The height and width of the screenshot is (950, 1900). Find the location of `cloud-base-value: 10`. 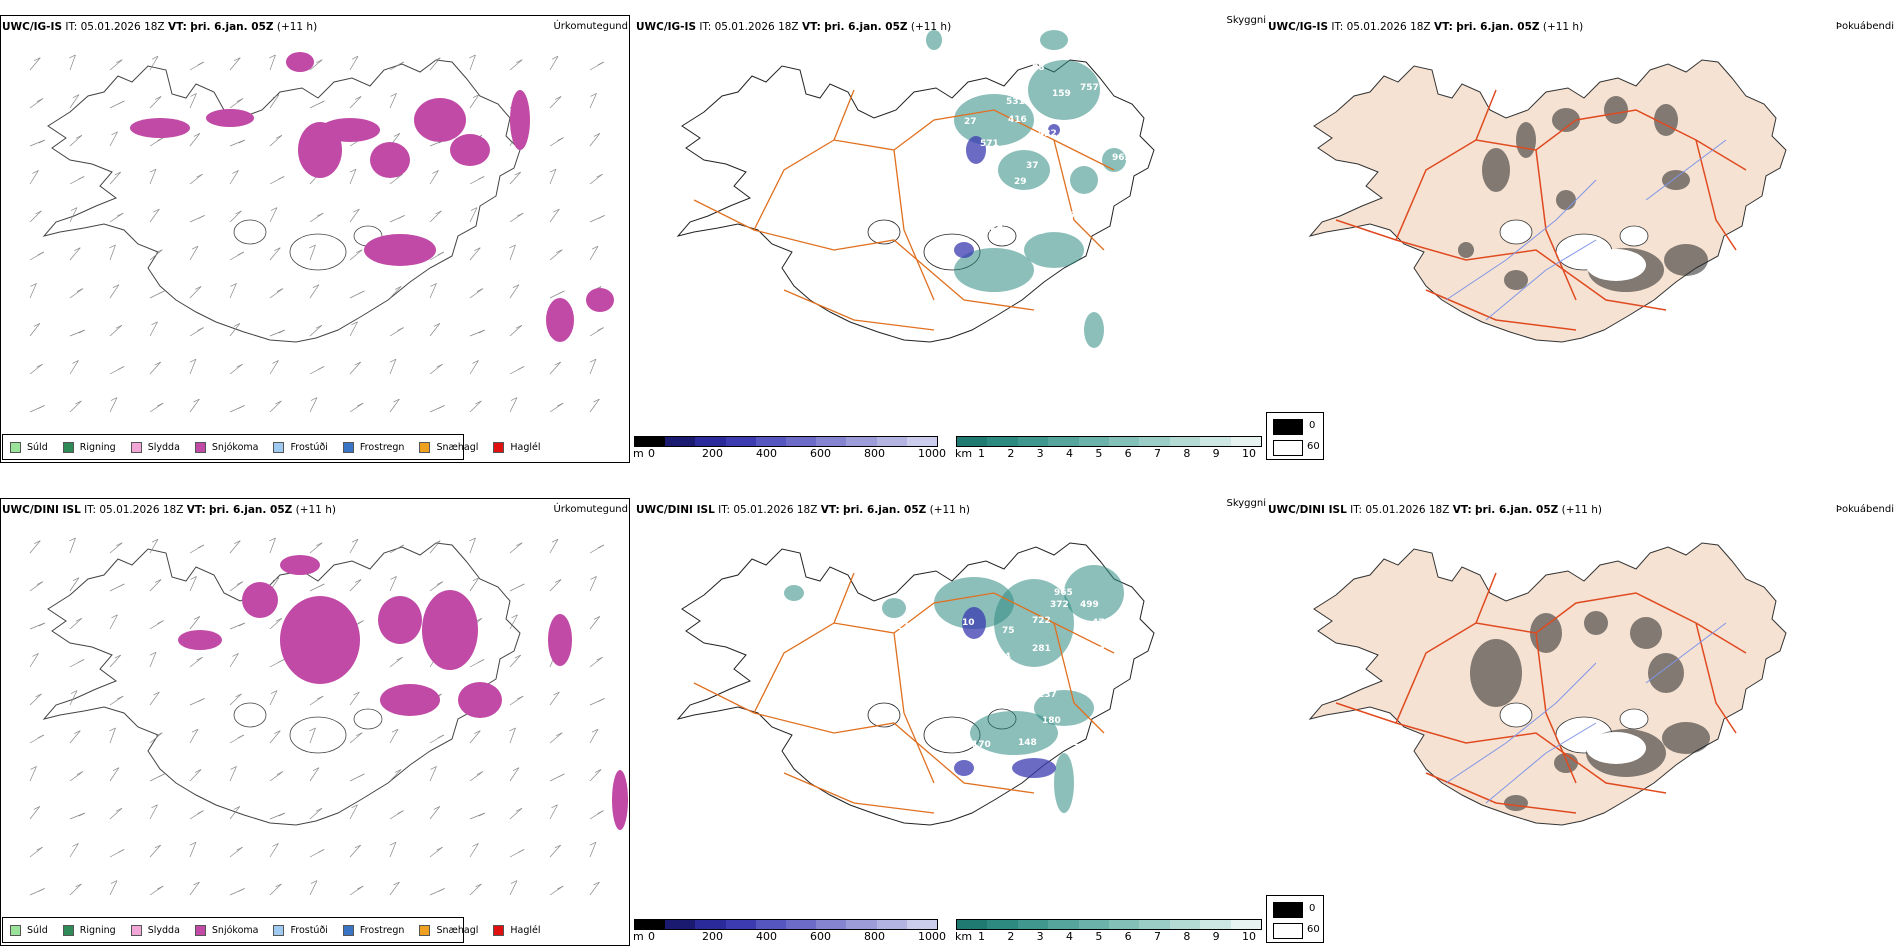

cloud-base-value: 10 is located at coordinates (968, 623).